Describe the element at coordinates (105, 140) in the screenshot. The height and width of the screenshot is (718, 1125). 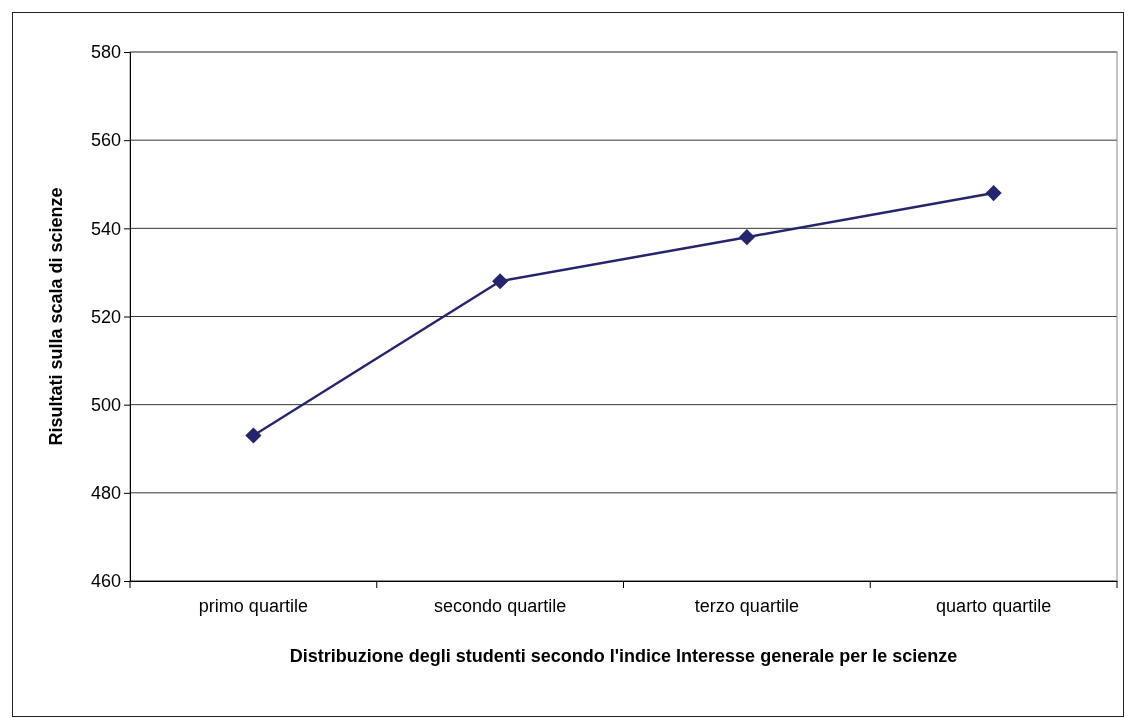
I see `y-tick-label: 560` at that location.